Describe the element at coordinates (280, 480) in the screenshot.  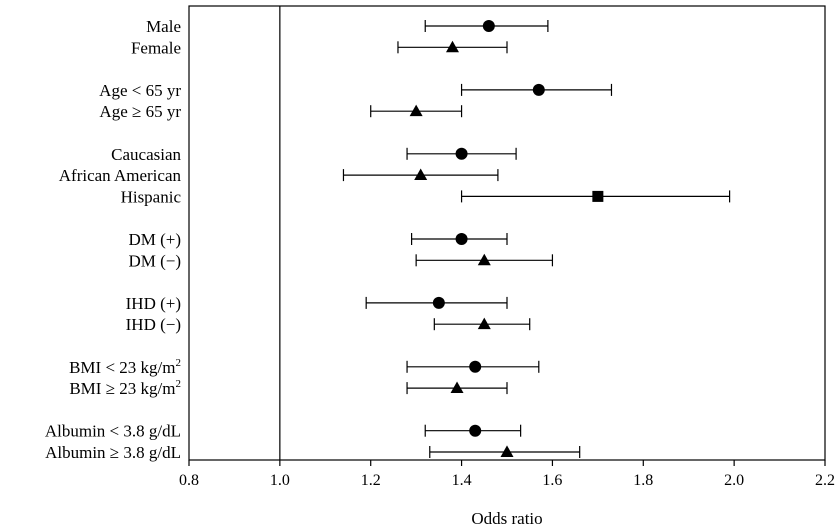
I see `x-tick-label: 1.0` at that location.